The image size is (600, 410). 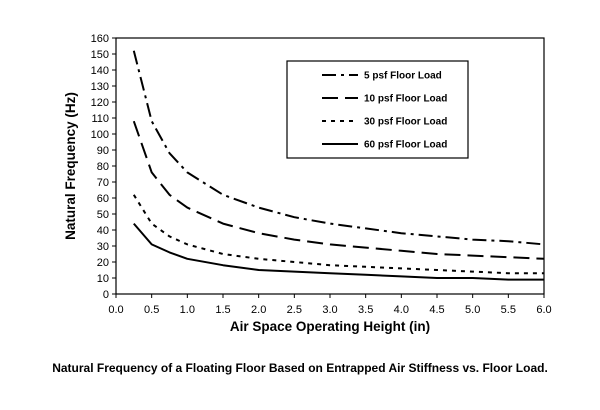 I want to click on y-tick-label: 160, so click(x=100, y=39).